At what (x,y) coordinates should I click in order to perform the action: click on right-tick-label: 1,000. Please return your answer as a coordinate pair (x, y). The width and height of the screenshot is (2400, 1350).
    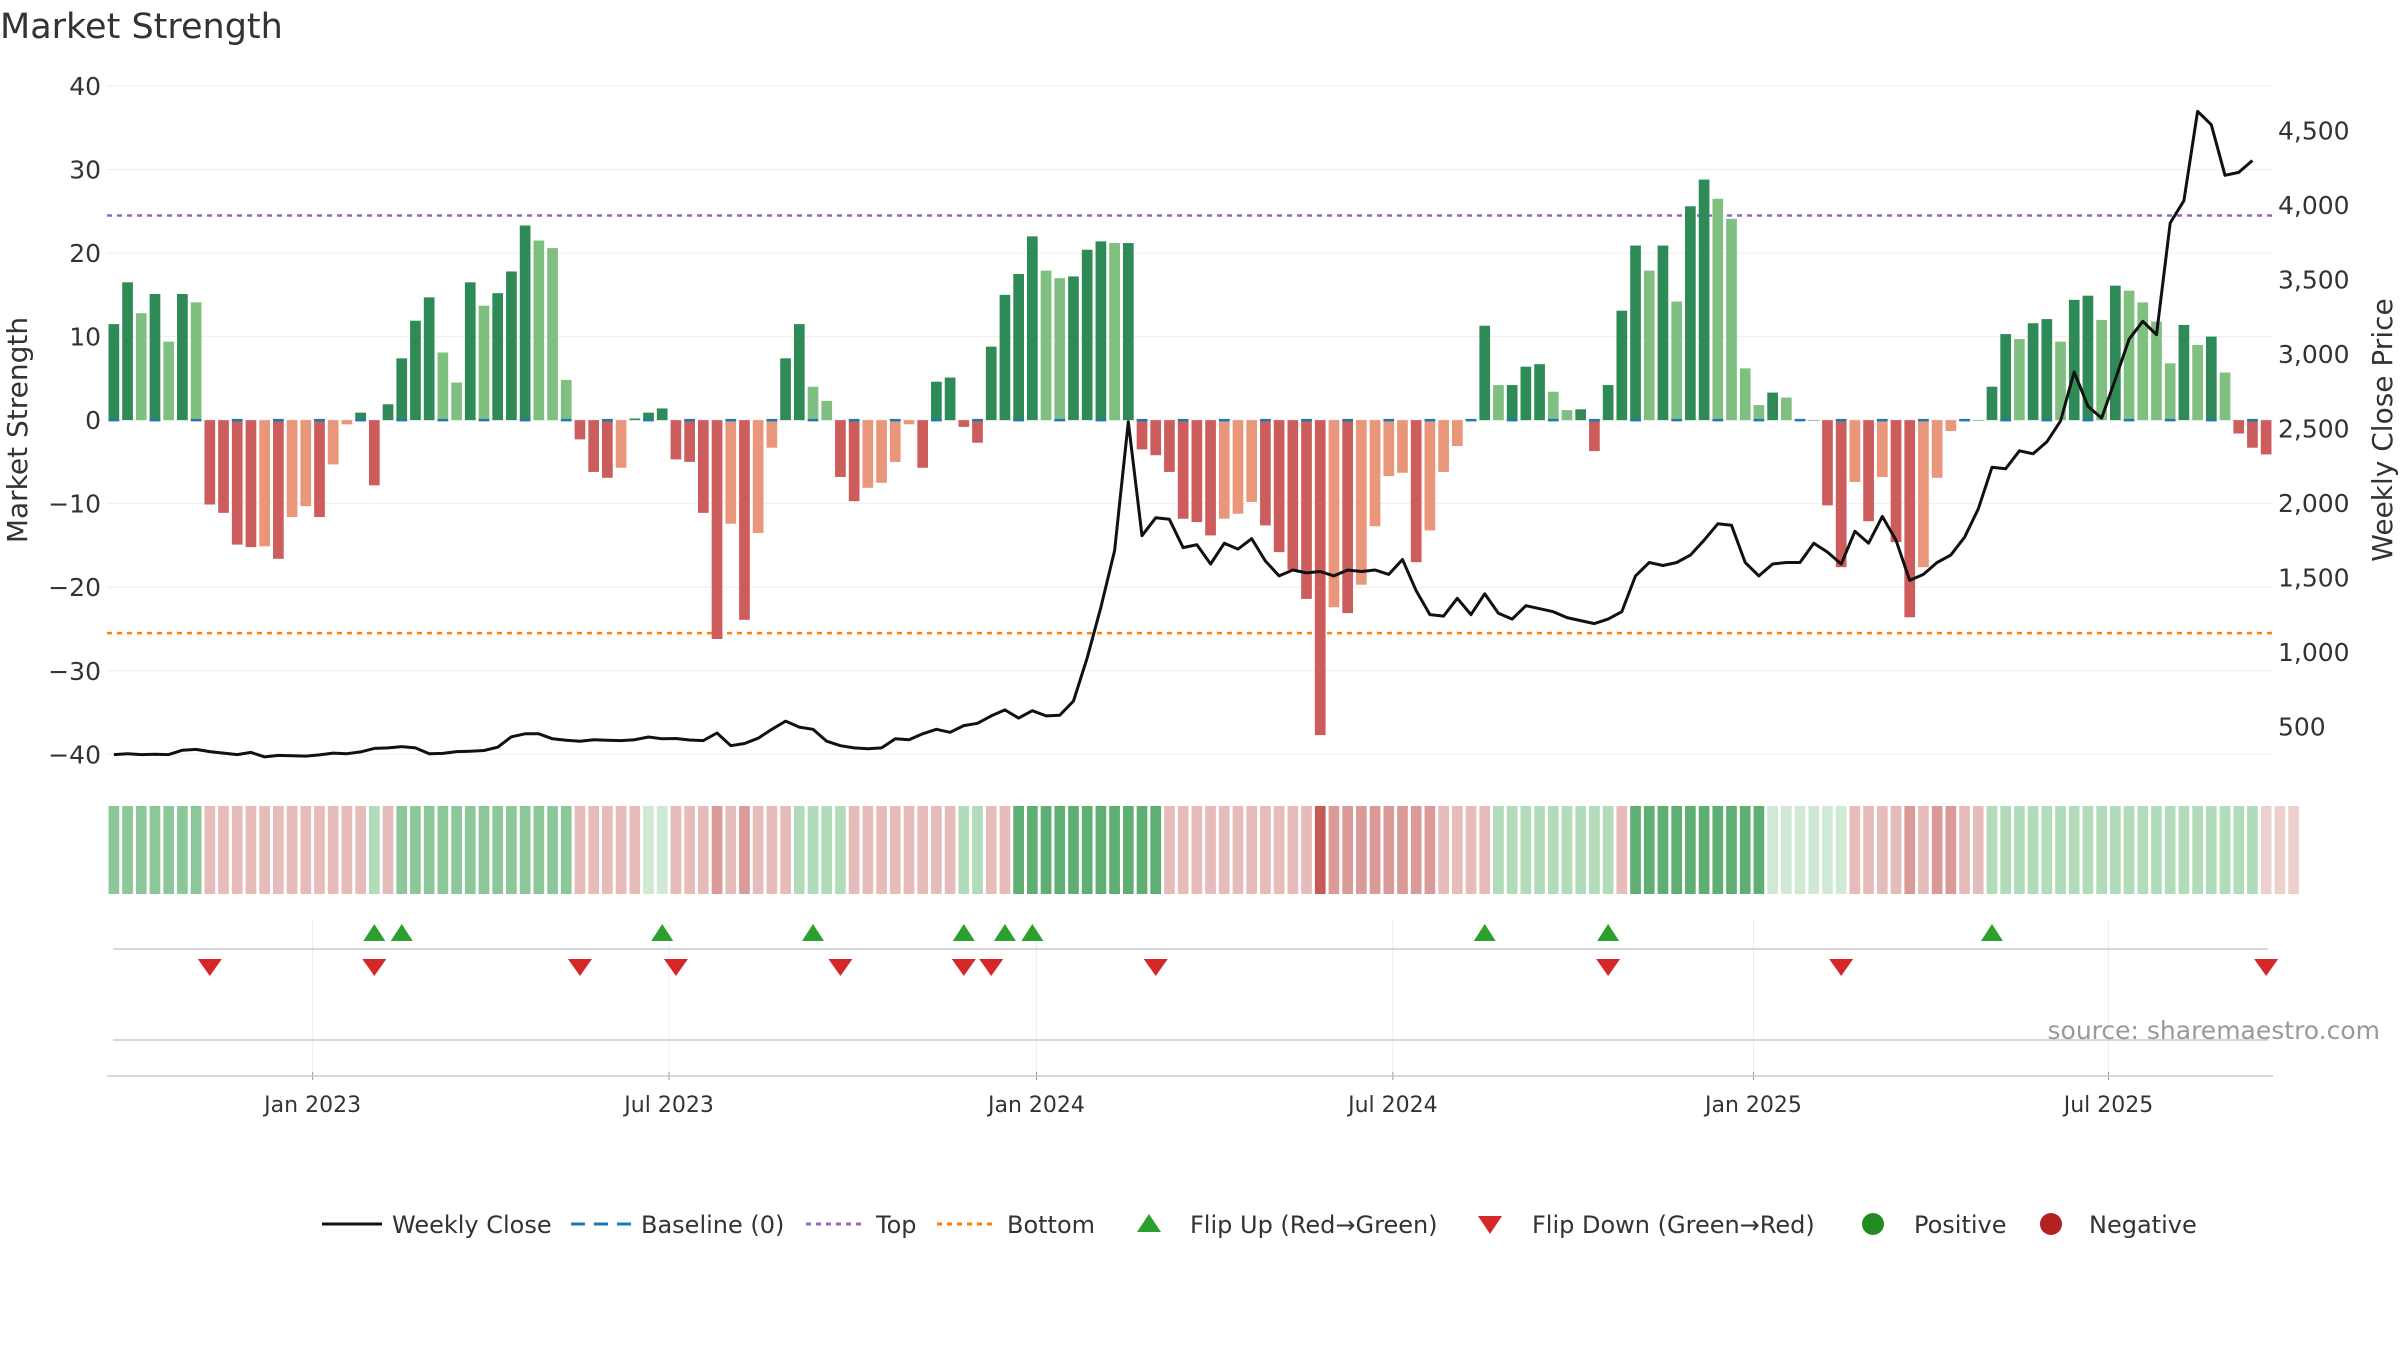
    Looking at the image, I should click on (2314, 652).